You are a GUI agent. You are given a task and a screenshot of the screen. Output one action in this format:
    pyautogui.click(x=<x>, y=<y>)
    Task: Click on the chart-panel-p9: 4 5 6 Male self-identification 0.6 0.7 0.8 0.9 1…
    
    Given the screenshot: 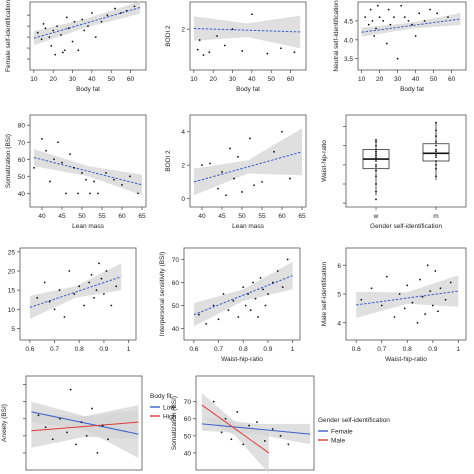 What is the action you would take?
    pyautogui.click(x=394, y=305)
    